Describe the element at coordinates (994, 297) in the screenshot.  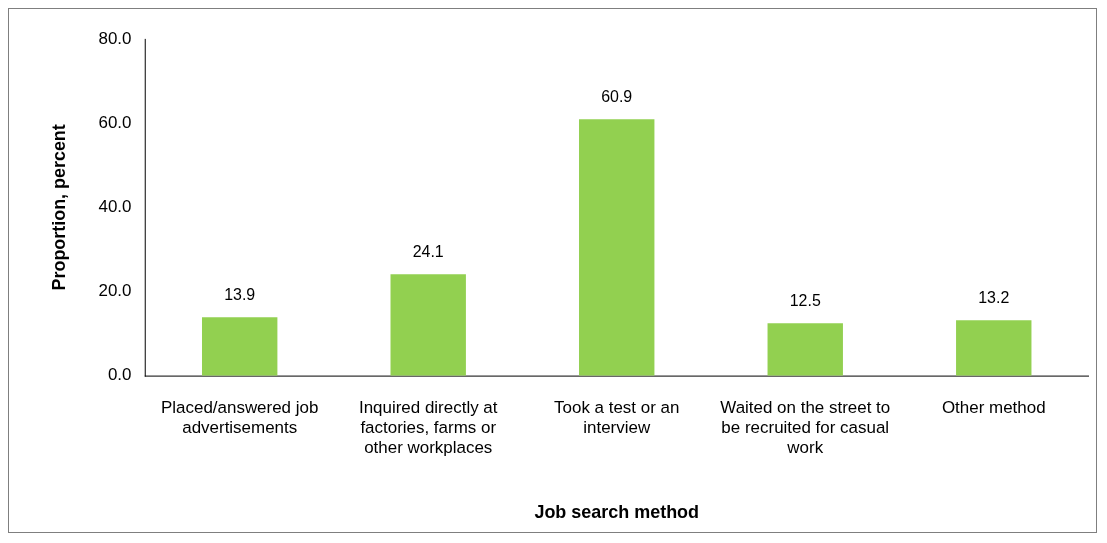
I see `data-label: 13.2` at that location.